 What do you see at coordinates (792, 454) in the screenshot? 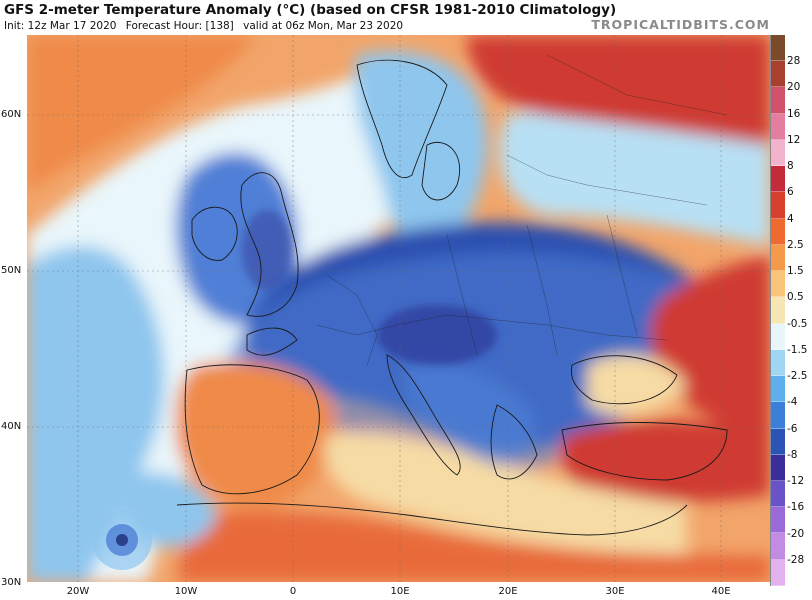
I see `colorbar-label: -8` at bounding box center [792, 454].